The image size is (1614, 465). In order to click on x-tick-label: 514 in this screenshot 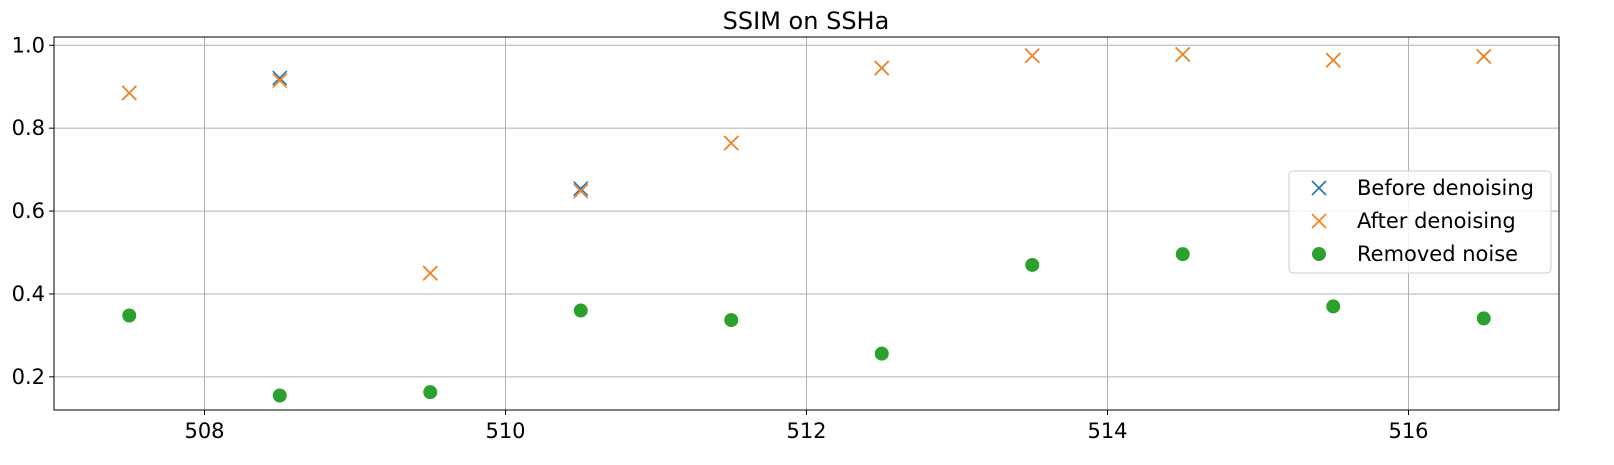, I will do `click(1107, 431)`.